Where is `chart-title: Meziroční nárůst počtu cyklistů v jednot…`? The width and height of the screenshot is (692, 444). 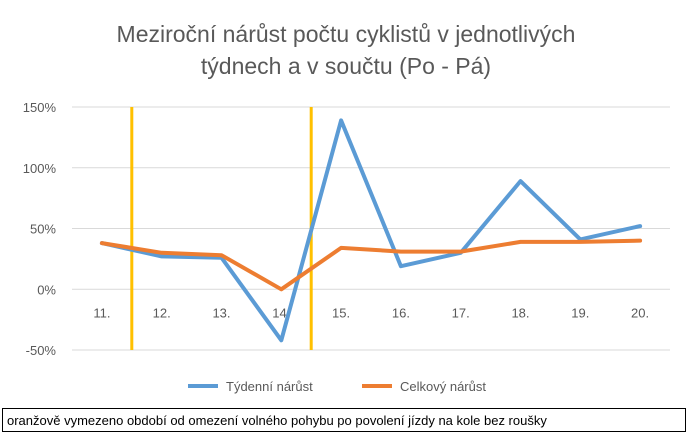 chart-title: Meziroční nárůst počtu cyklistů v jednot… is located at coordinates (346, 50).